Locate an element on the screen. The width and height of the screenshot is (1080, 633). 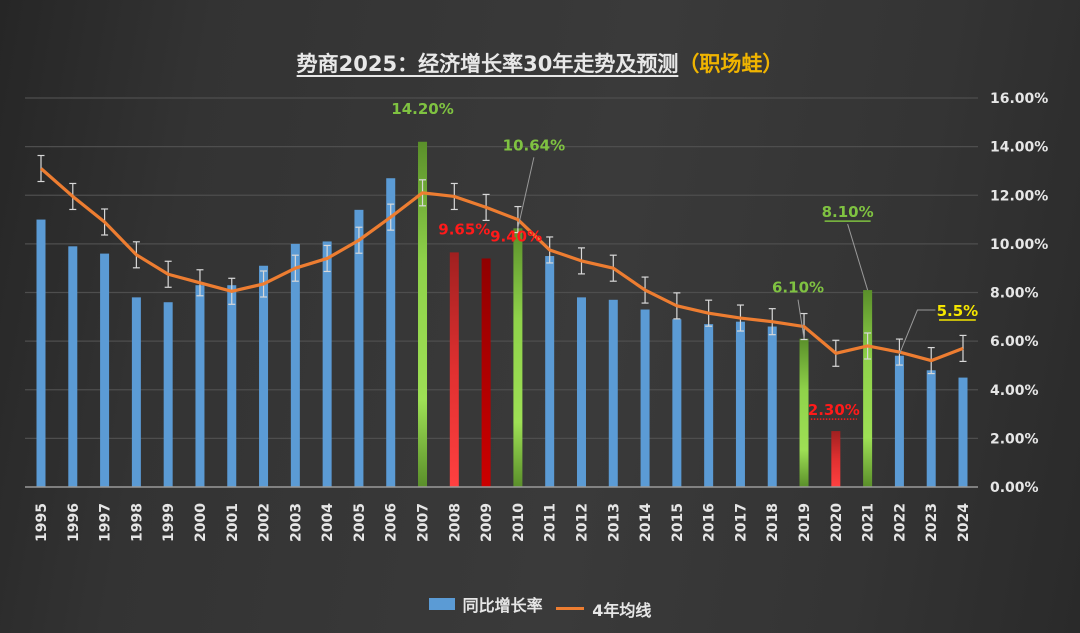
x-tick-label: 2014 is located at coordinates (646, 522).